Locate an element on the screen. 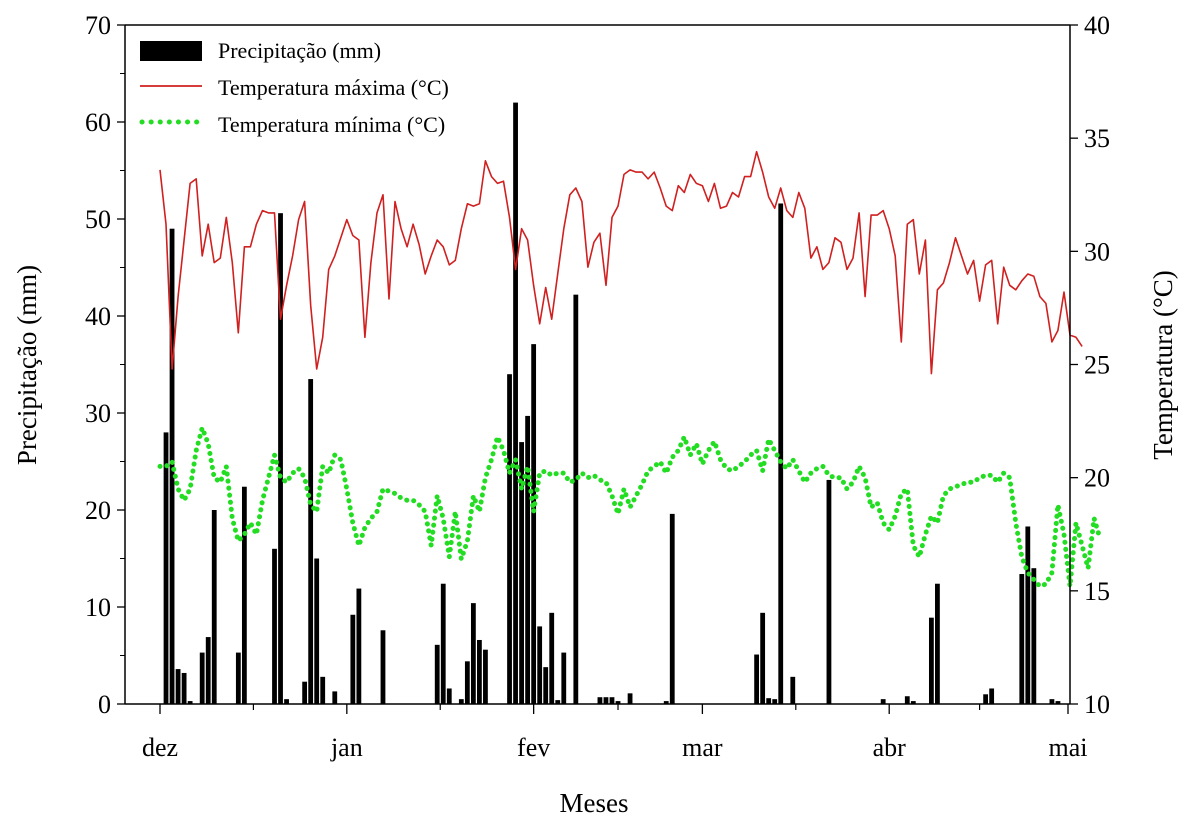 The image size is (1188, 820). y-left-tick-label: 10 is located at coordinates (98, 607).